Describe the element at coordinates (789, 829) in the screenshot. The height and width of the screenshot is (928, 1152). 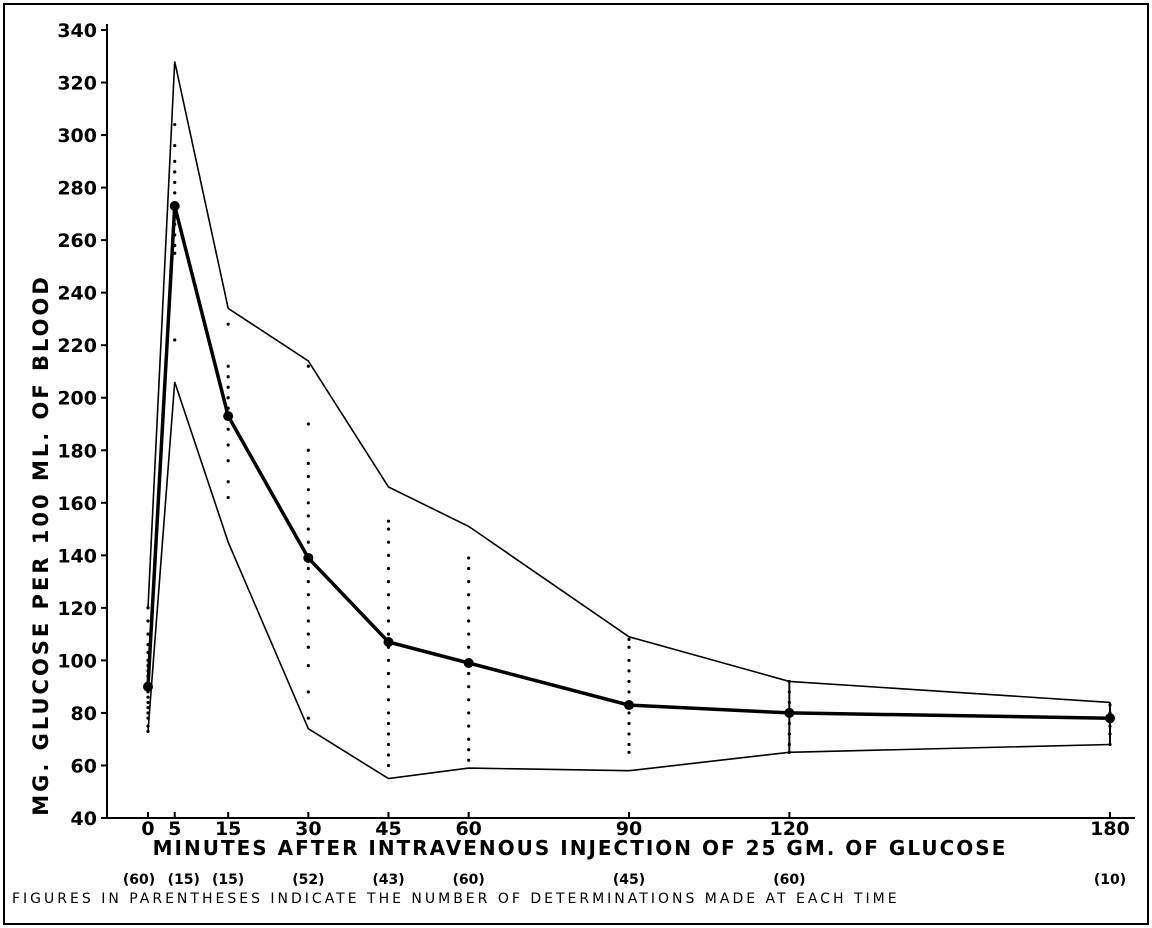
I see `x-tick-label: 120` at that location.